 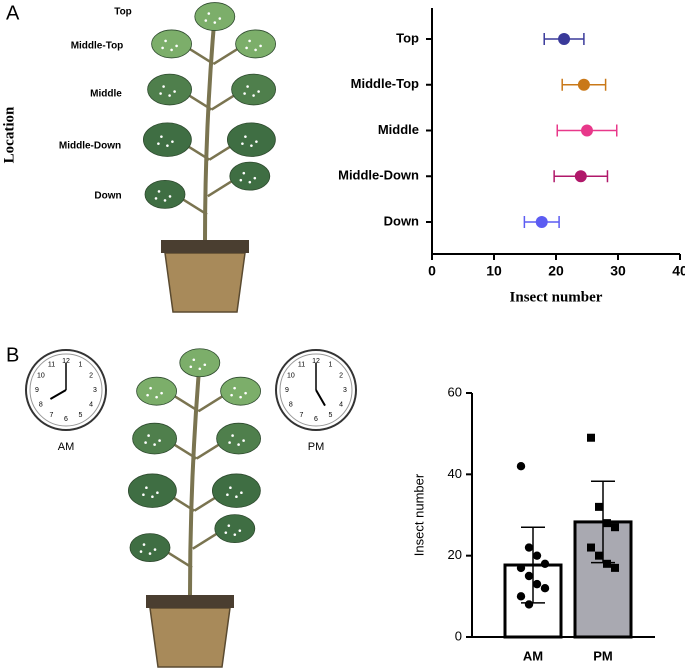 What do you see at coordinates (432, 271) in the screenshot?
I see `x-tick-label: 0` at bounding box center [432, 271].